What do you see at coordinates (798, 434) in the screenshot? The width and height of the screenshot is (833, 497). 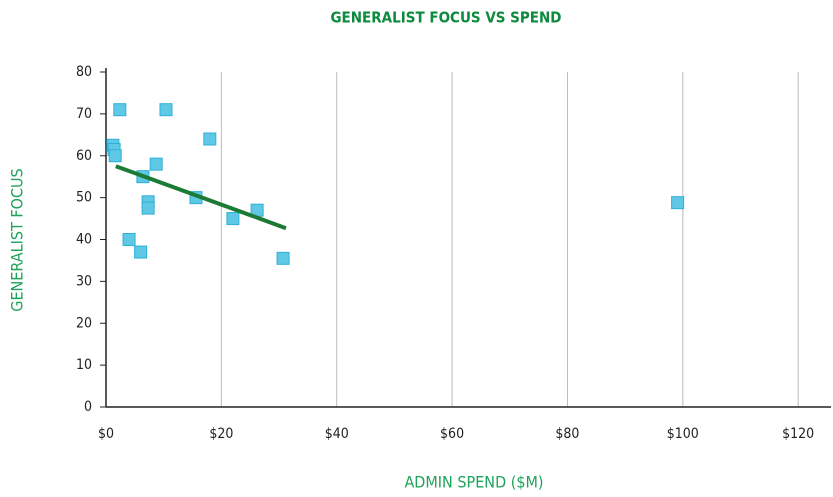 I see `x-tick-label: $120` at bounding box center [798, 434].